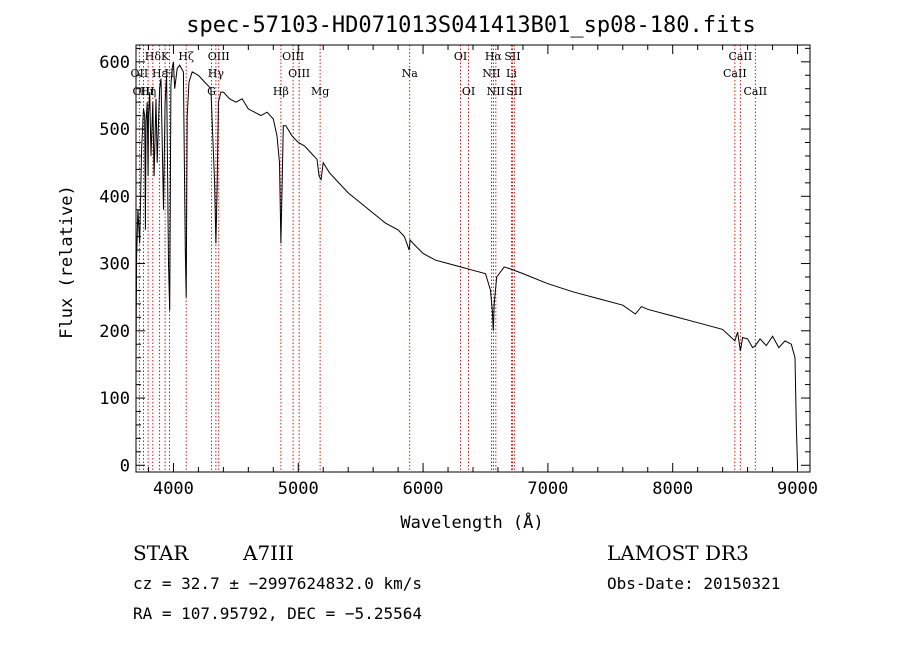 The height and width of the screenshot is (649, 900). What do you see at coordinates (153, 56) in the screenshot?
I see `line-label: Hδ` at bounding box center [153, 56].